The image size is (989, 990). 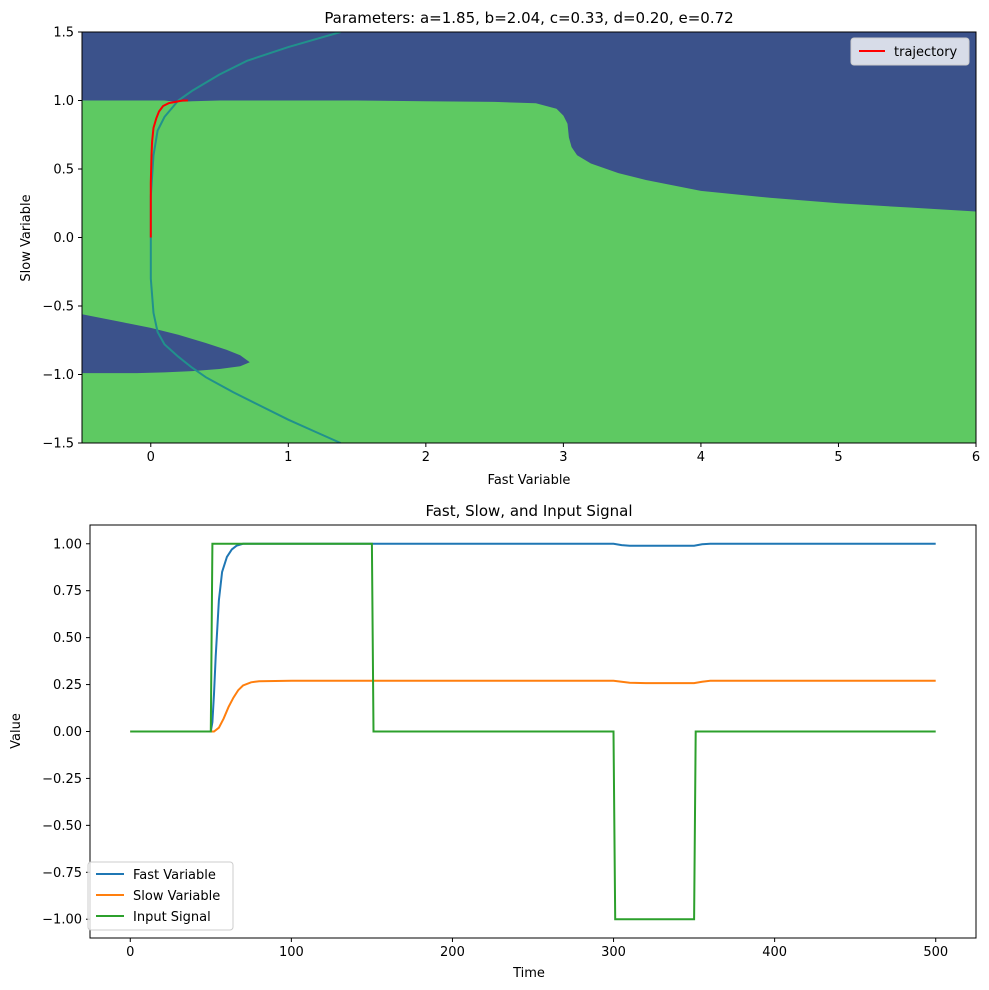 I want to click on legend-fast-label: Fast Variable, so click(x=174, y=875).